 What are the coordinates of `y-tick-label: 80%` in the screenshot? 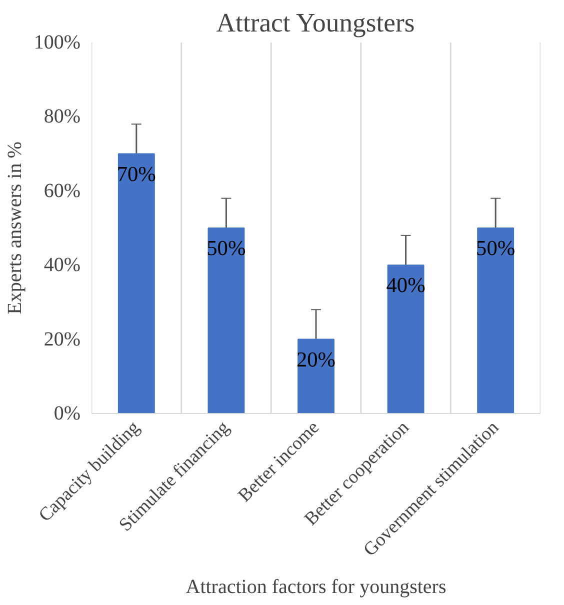 It's located at (62, 117).